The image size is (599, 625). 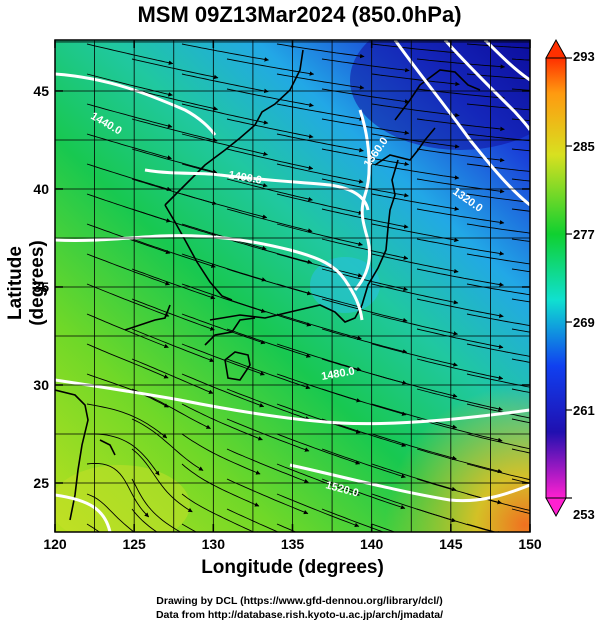 What do you see at coordinates (41, 287) in the screenshot?
I see `y-tick-label: 35` at bounding box center [41, 287].